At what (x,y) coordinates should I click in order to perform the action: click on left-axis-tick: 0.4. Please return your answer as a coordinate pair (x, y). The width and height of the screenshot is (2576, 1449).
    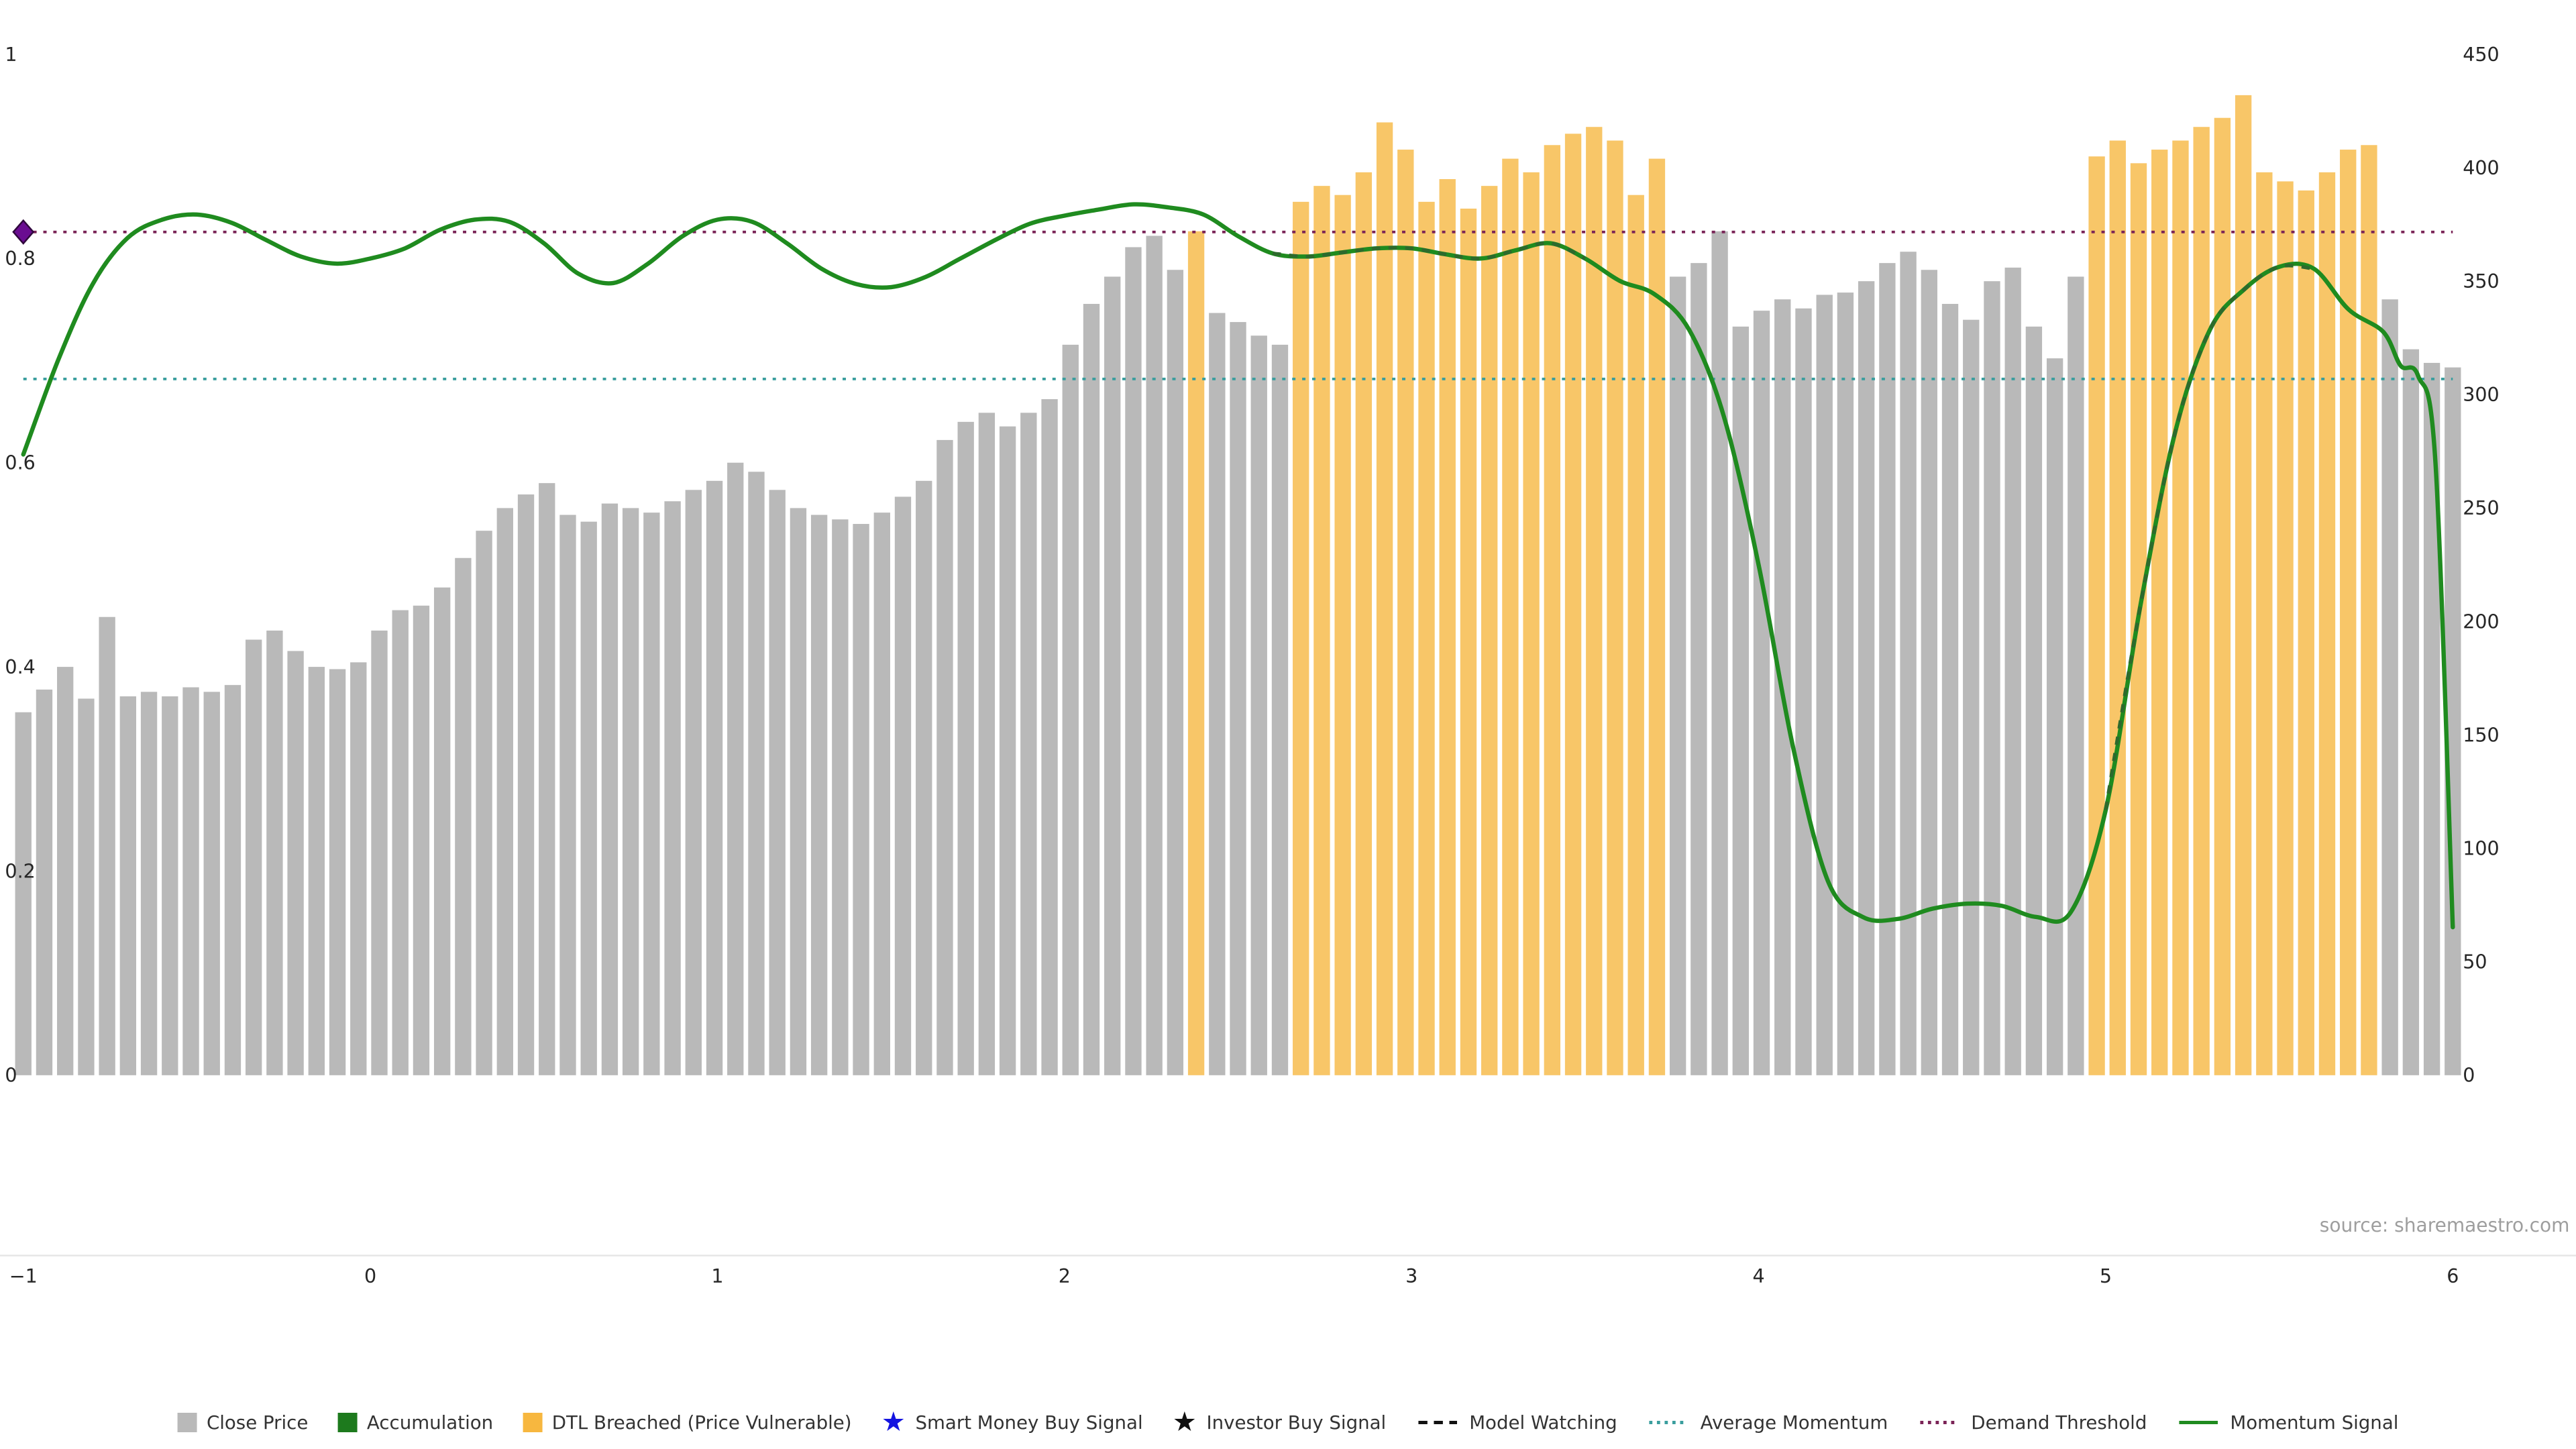
    Looking at the image, I should click on (20, 667).